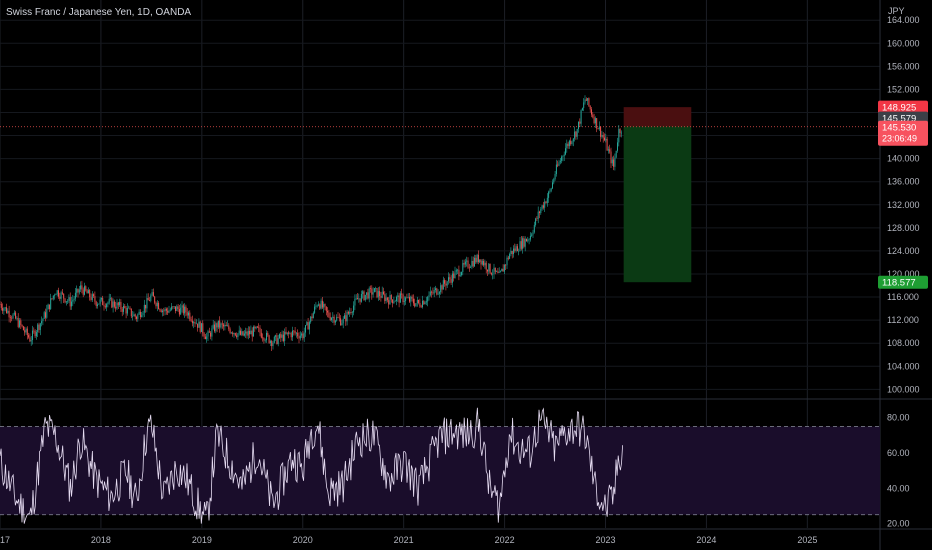 This screenshot has height=550, width=932. What do you see at coordinates (903, 205) in the screenshot?
I see `price-tick-label: 132.000` at bounding box center [903, 205].